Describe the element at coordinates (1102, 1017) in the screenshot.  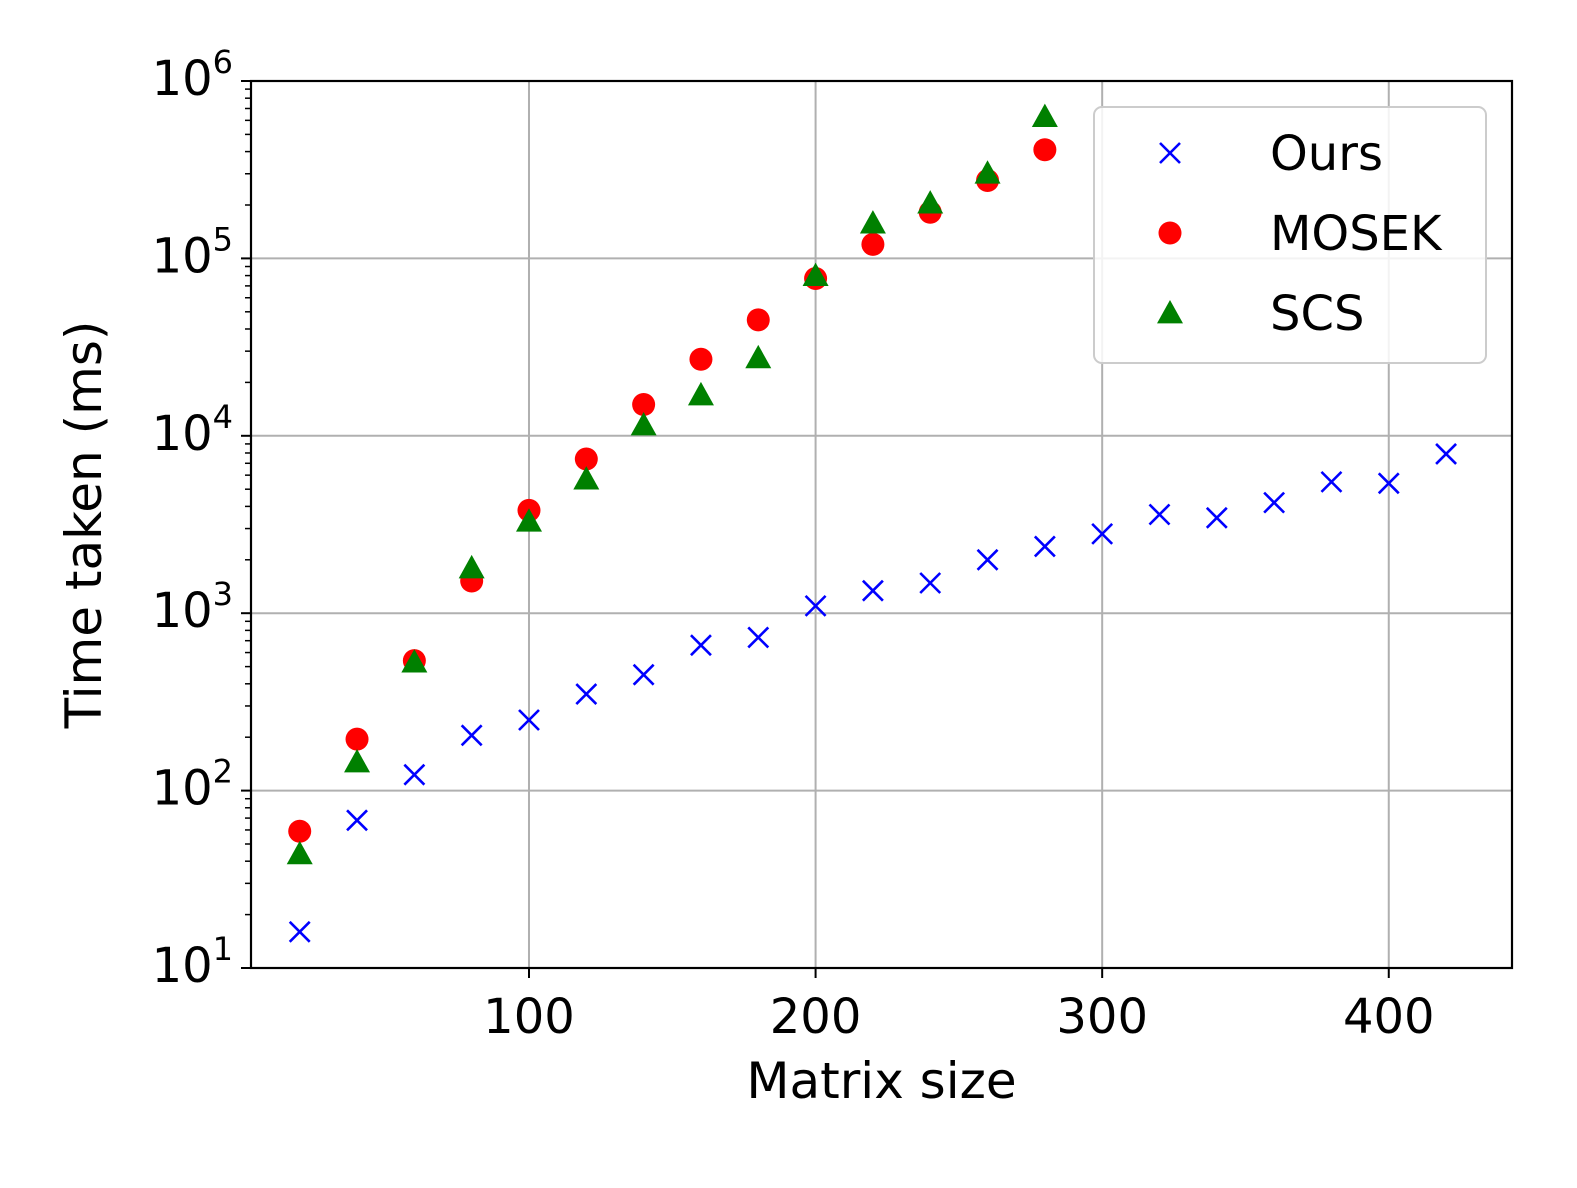
I see `x-tick-label: 300` at that location.